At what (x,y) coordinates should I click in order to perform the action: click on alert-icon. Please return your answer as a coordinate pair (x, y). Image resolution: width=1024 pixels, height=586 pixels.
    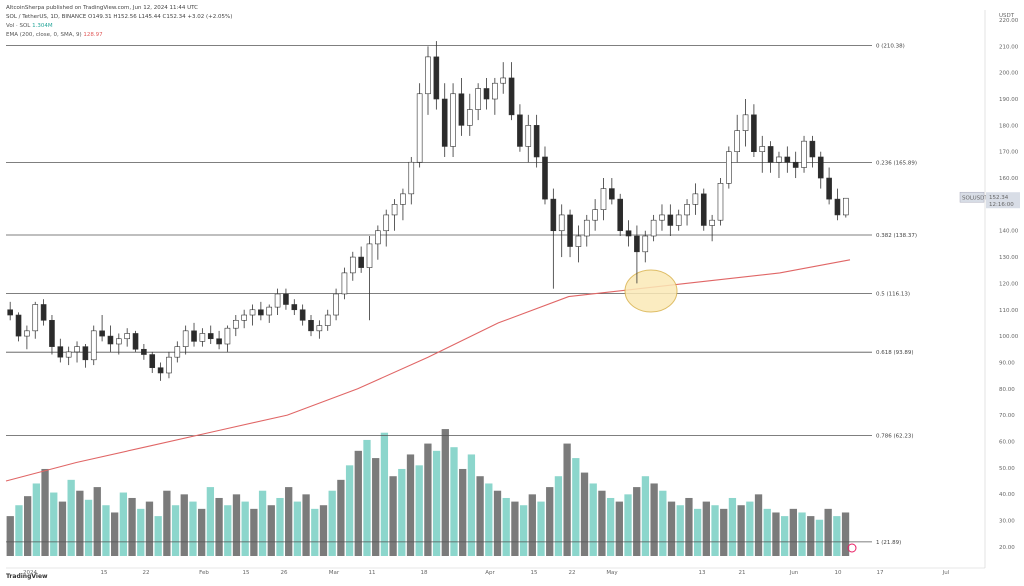
    Looking at the image, I should click on (852, 548).